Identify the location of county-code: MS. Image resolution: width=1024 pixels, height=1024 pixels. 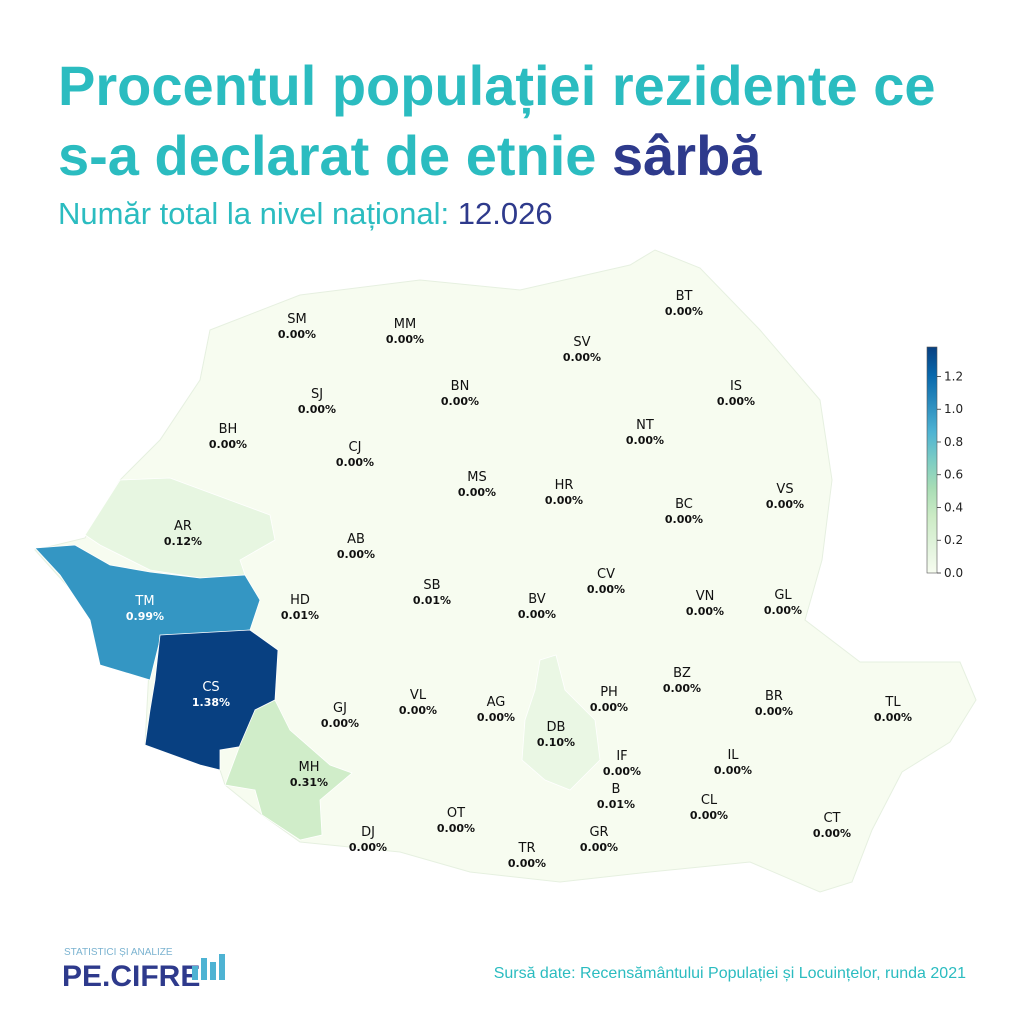
(476, 477).